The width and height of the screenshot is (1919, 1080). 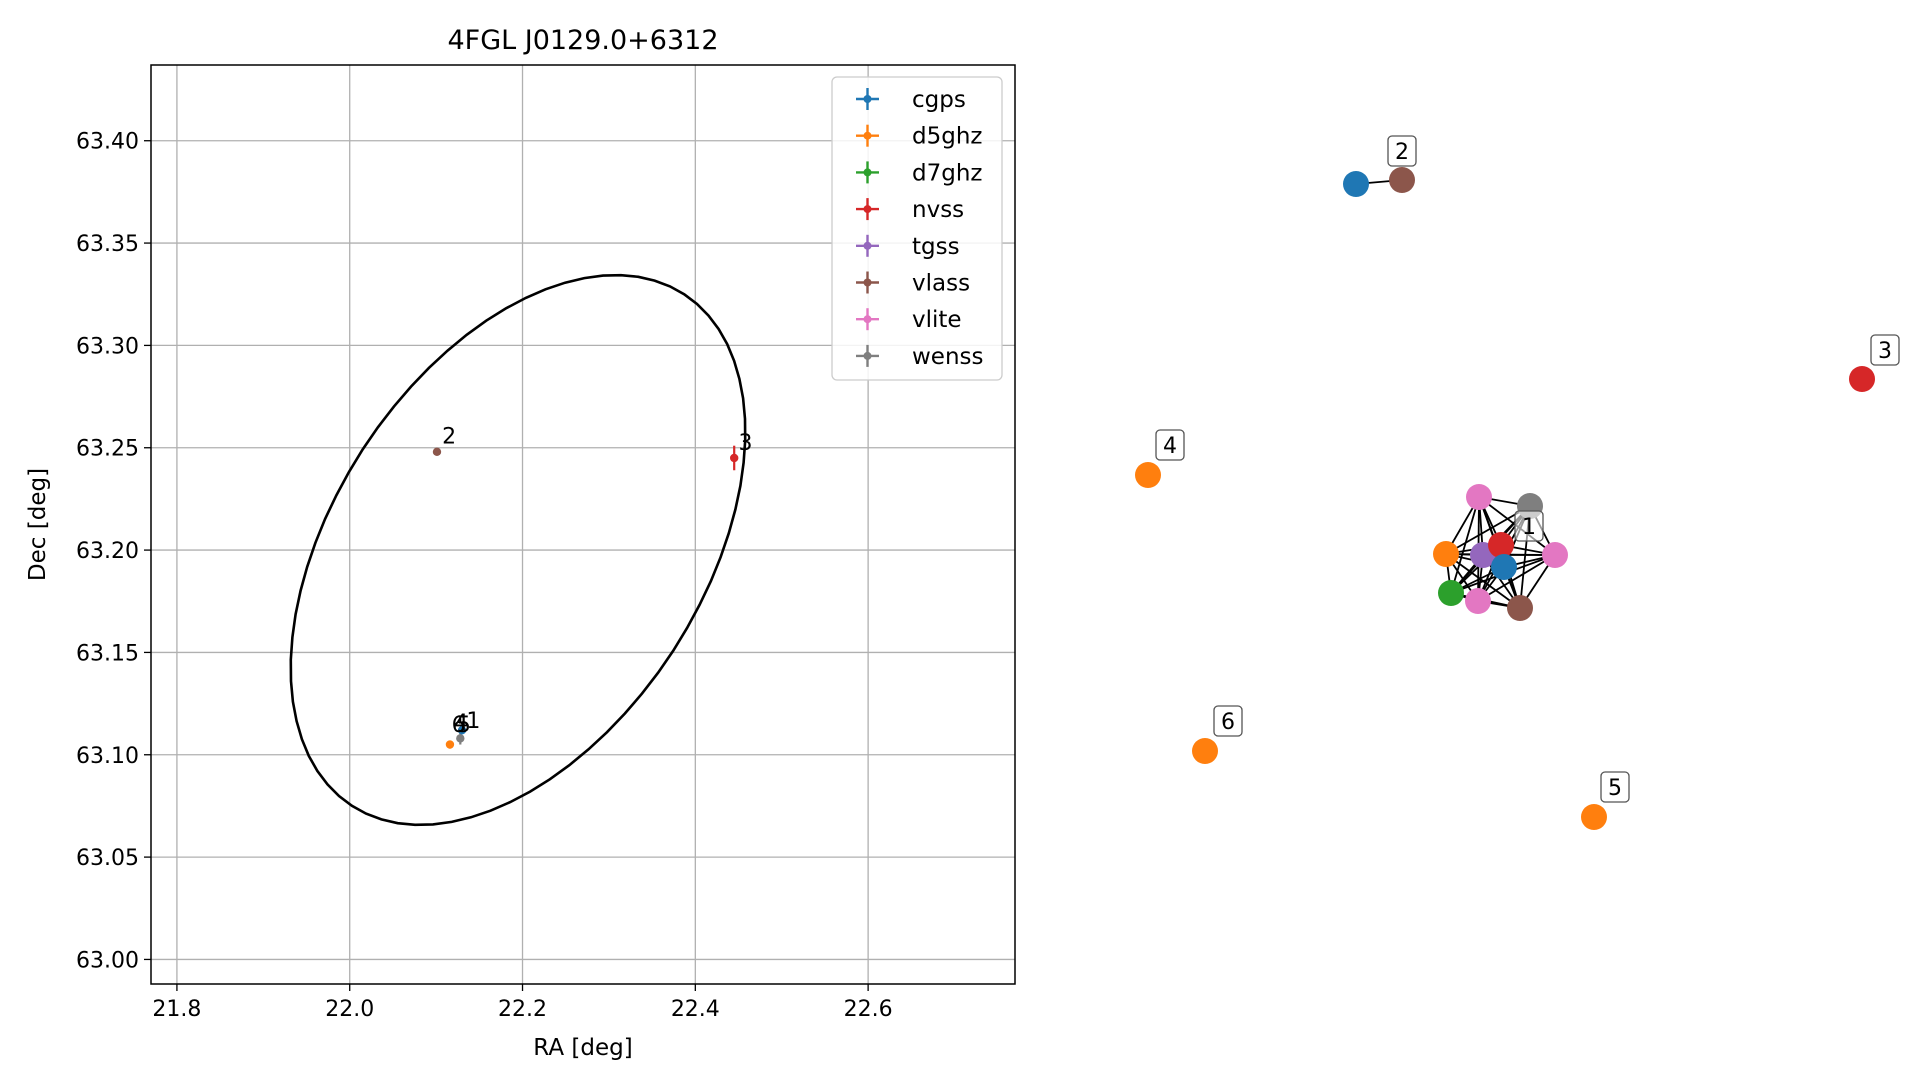 I want to click on legend-marker-cgps, so click(x=867, y=99).